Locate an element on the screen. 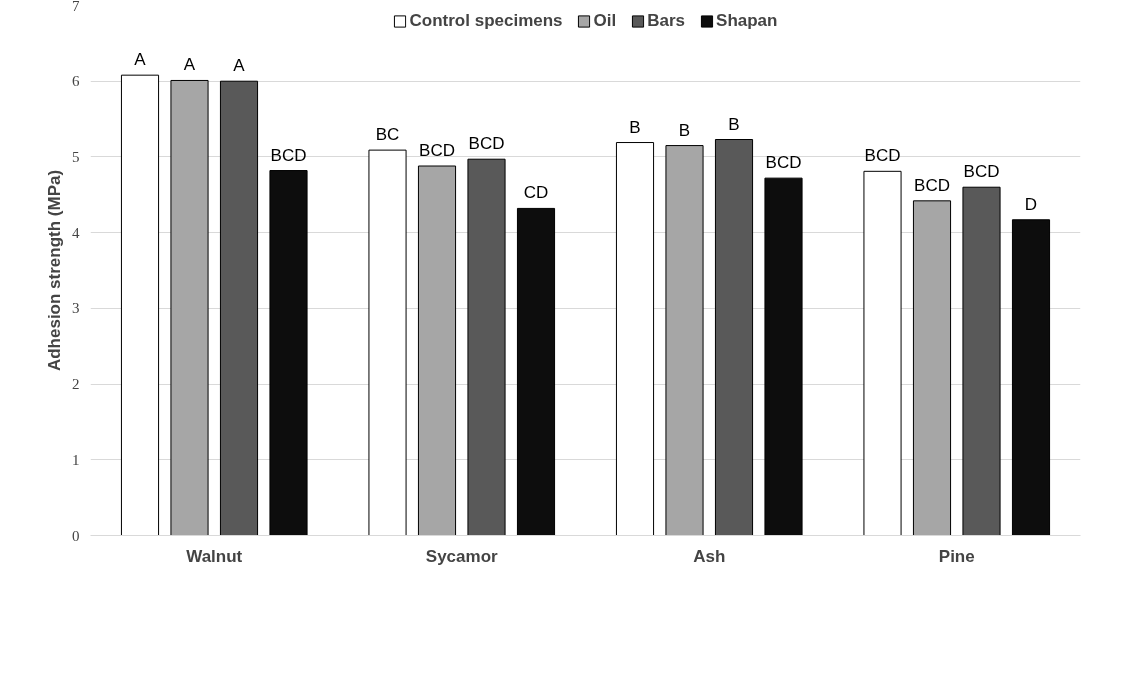  legend-label: Control specimens is located at coordinates (486, 21).